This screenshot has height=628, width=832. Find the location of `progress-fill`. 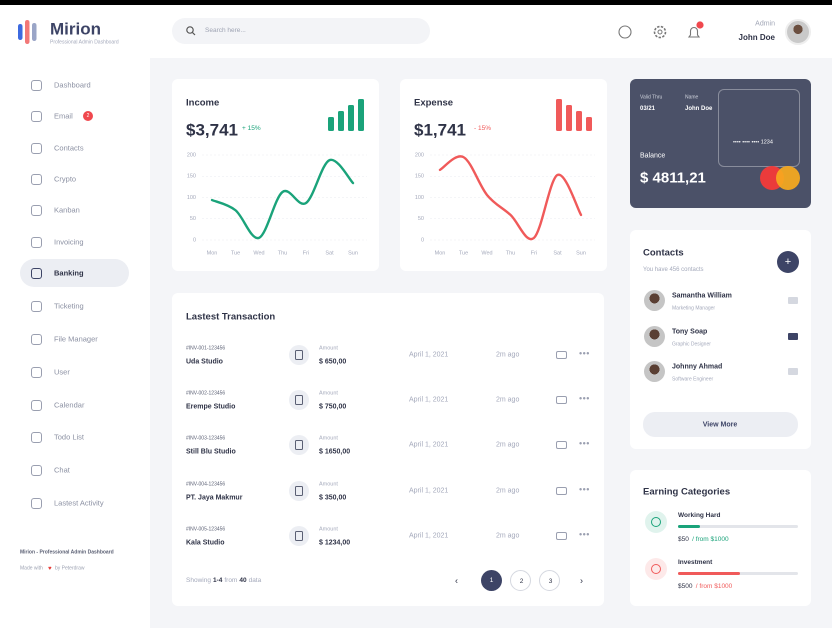

progress-fill is located at coordinates (689, 526).